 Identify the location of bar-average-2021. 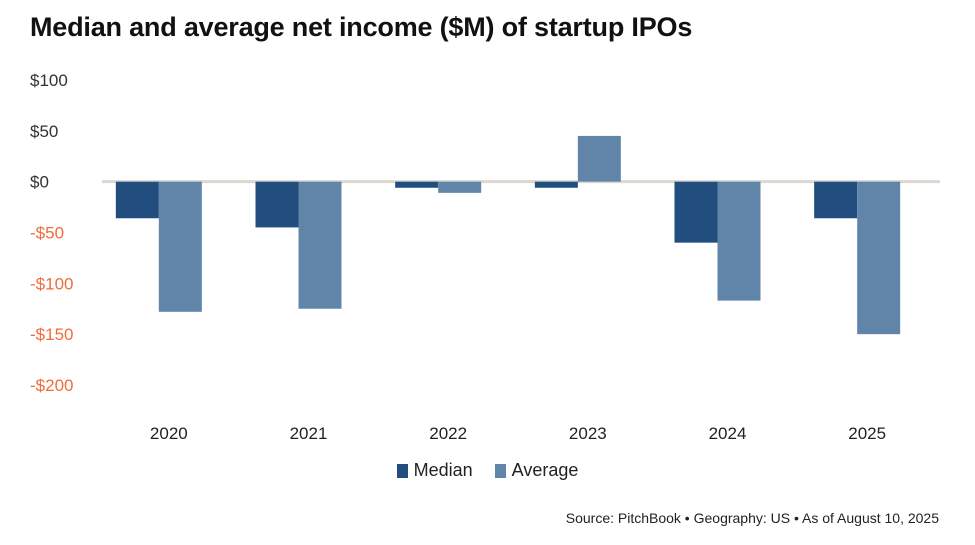
(320, 245).